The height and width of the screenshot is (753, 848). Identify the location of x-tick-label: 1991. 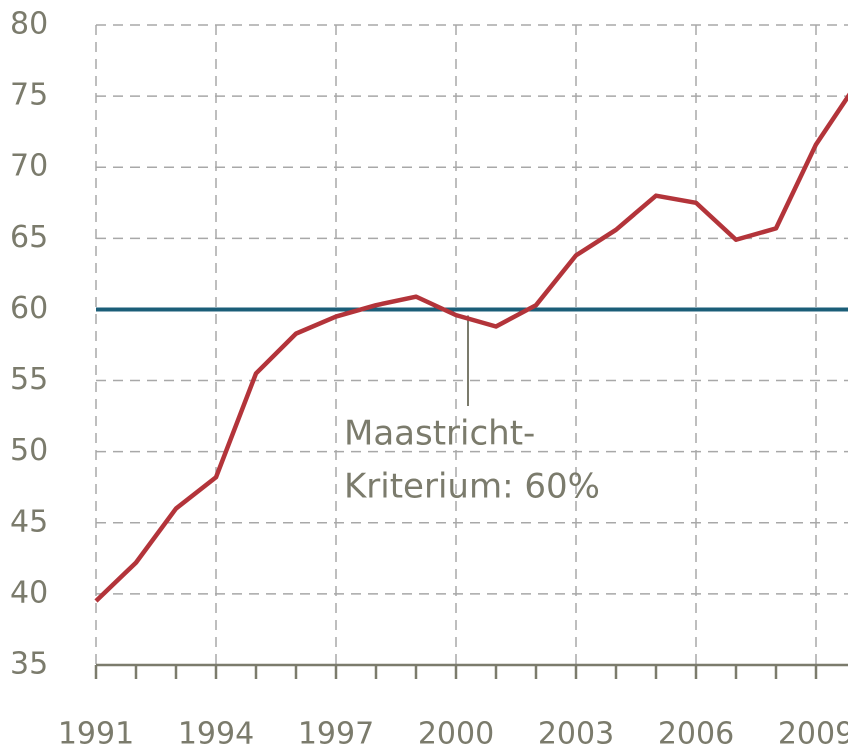
(96, 734).